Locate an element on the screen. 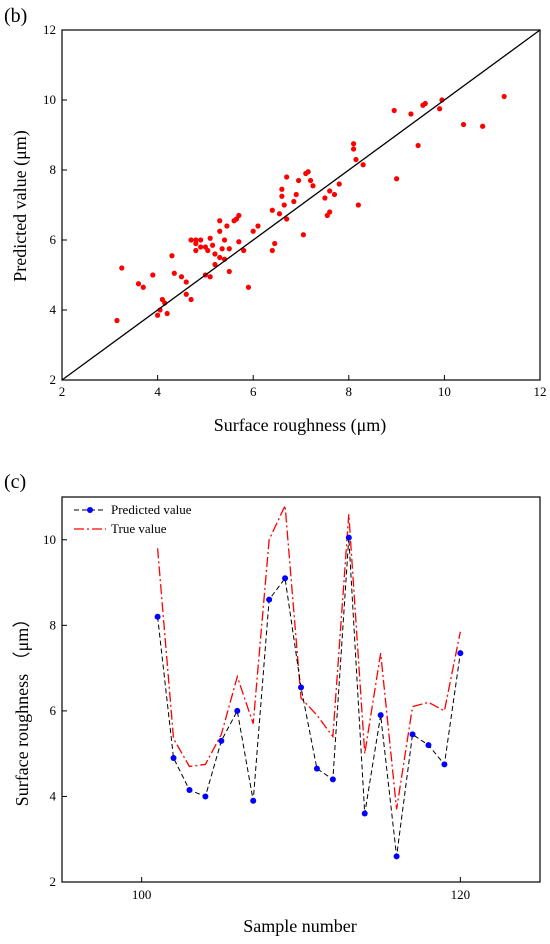  x-tick-label: 4 is located at coordinates (157, 391).